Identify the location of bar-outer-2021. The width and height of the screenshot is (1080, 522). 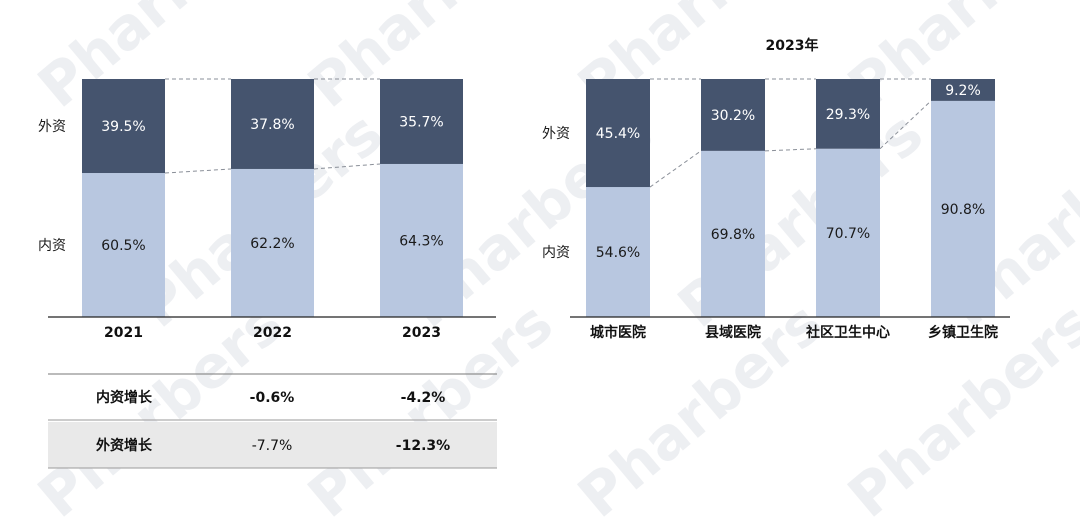
(123, 126).